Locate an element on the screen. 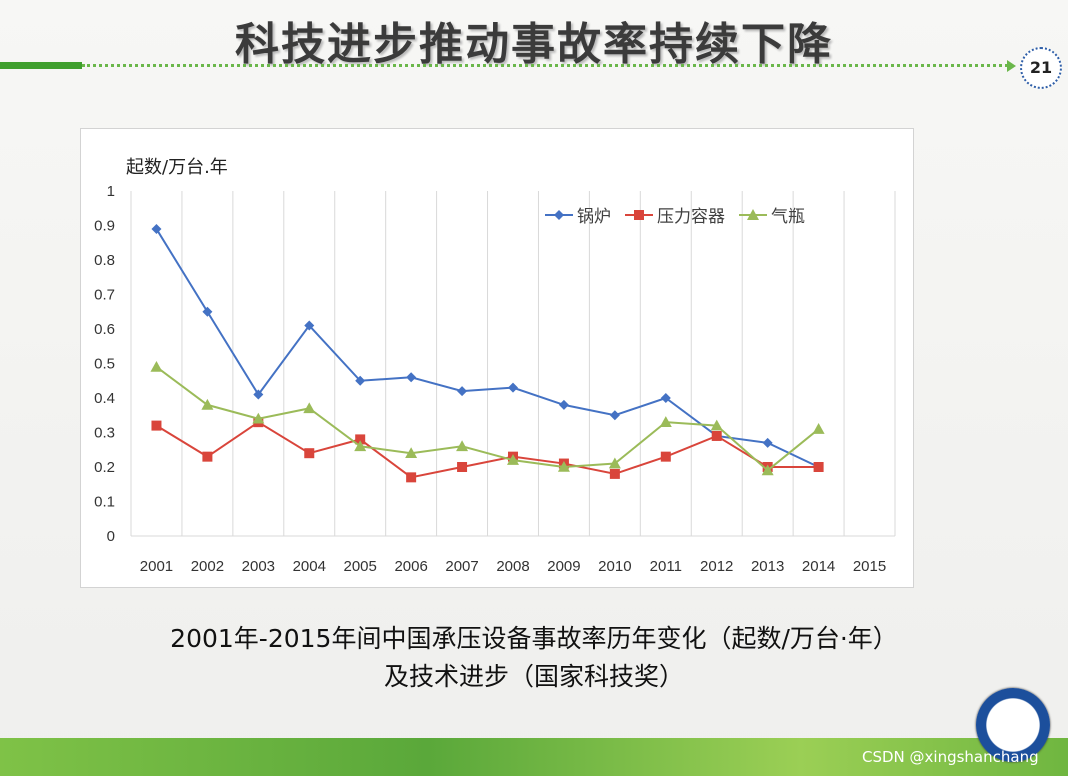 This screenshot has width=1068, height=776. x-tick-label: 2001 is located at coordinates (156, 566).